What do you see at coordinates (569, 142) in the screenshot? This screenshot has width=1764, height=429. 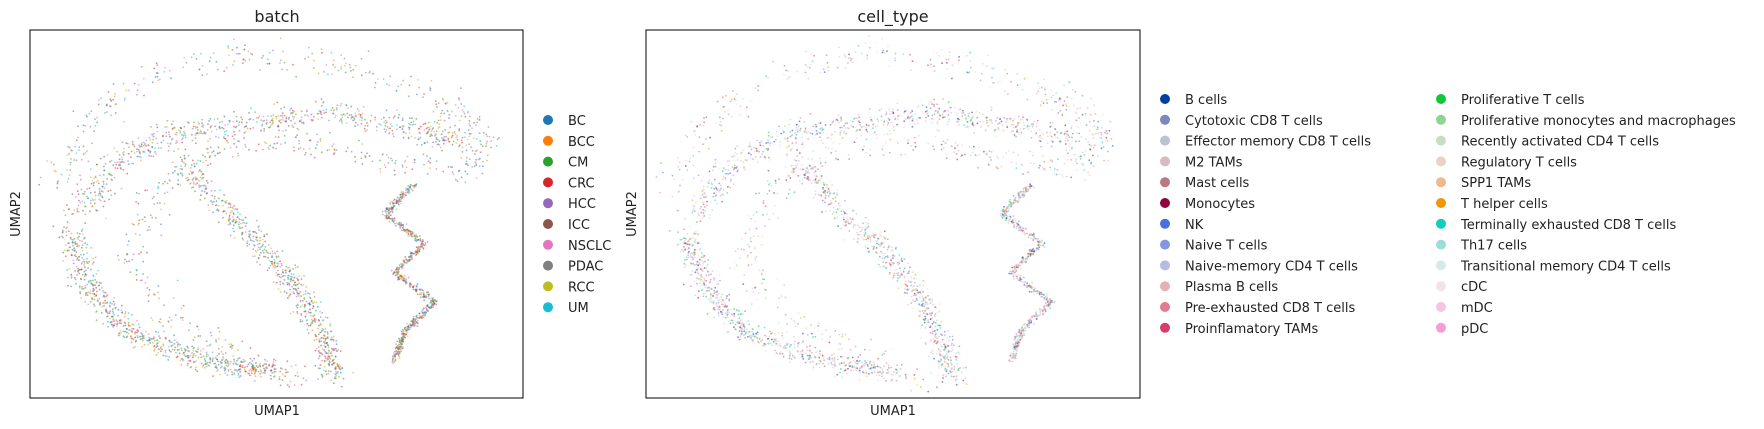 I see `legend-item-bcc: BCC` at bounding box center [569, 142].